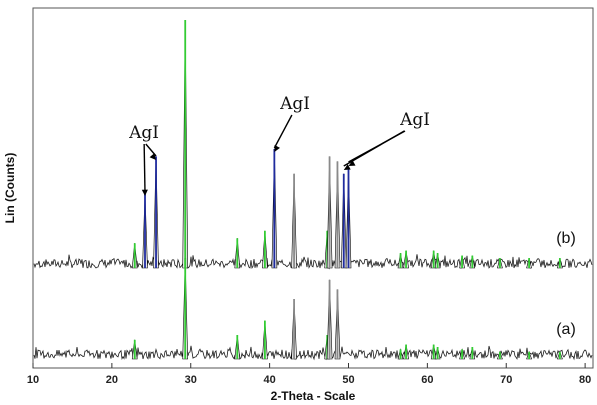  Describe the element at coordinates (506, 380) in the screenshot. I see `x-tick-label: 70` at that location.